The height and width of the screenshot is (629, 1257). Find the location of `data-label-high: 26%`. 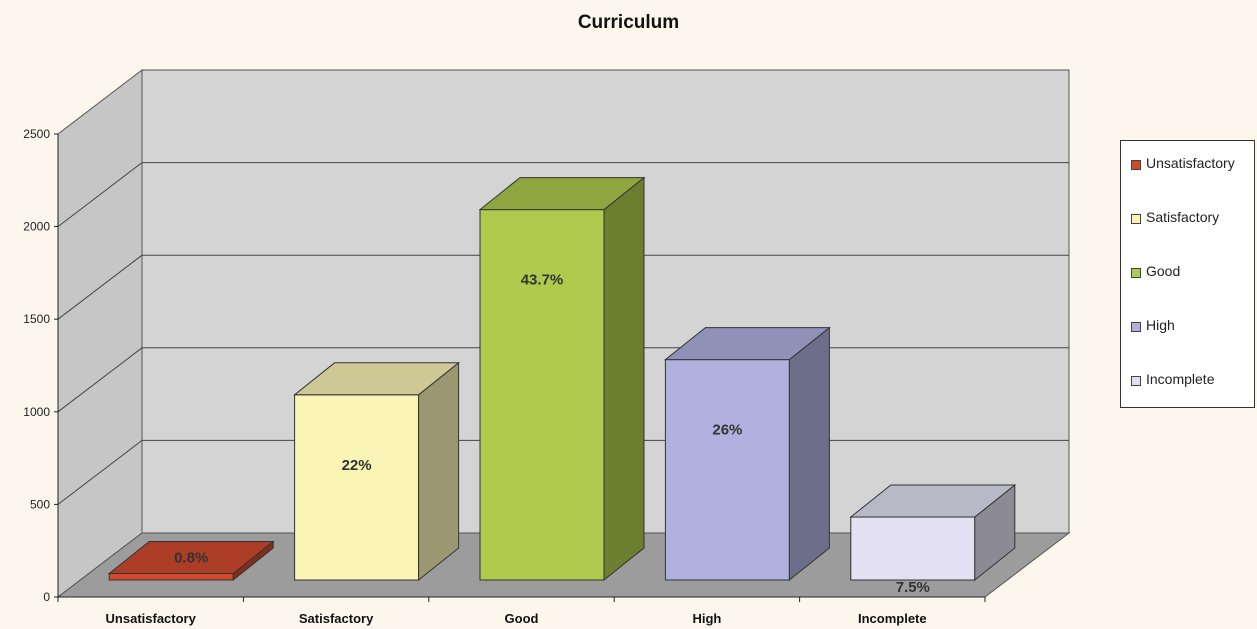

data-label-high: 26% is located at coordinates (727, 430).